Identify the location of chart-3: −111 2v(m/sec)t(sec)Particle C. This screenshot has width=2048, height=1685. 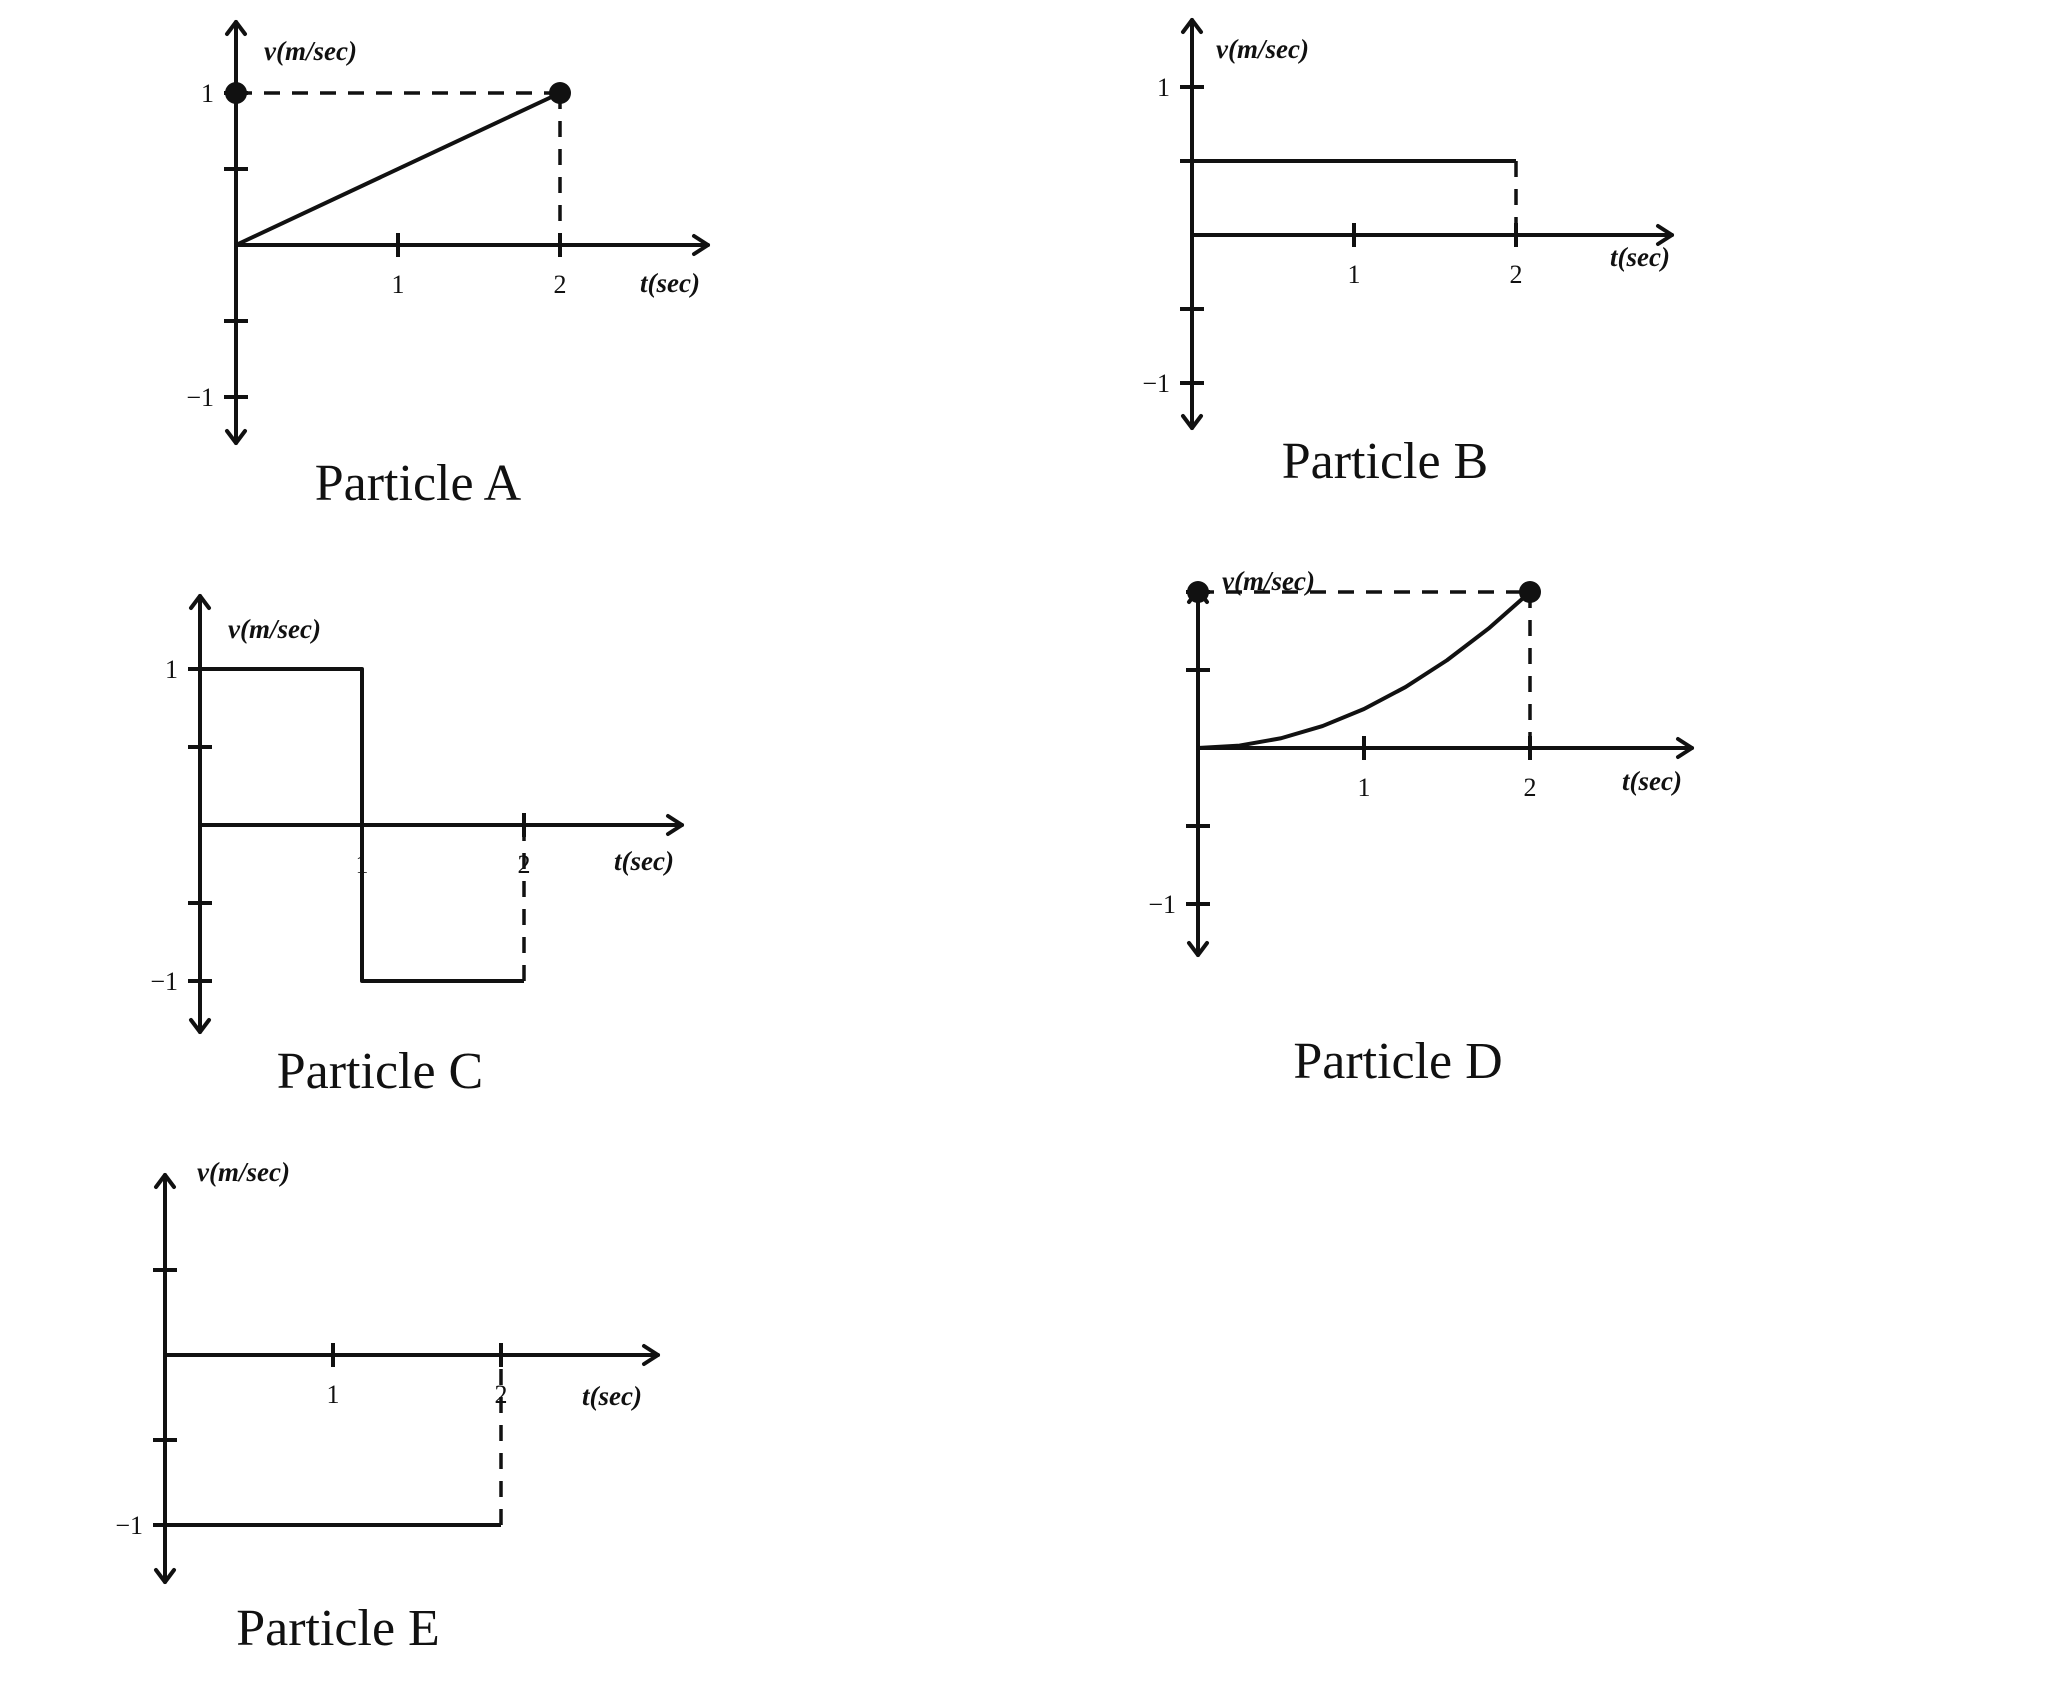
(417, 847).